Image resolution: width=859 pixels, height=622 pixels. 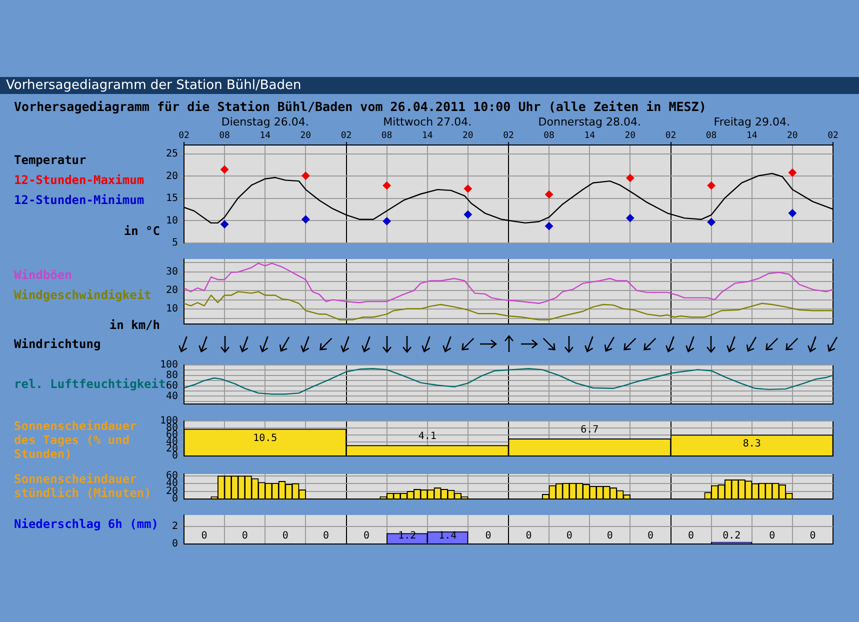 What do you see at coordinates (90, 384) in the screenshot?
I see `series-label: rel. Luftfeuchtigkeit` at bounding box center [90, 384].